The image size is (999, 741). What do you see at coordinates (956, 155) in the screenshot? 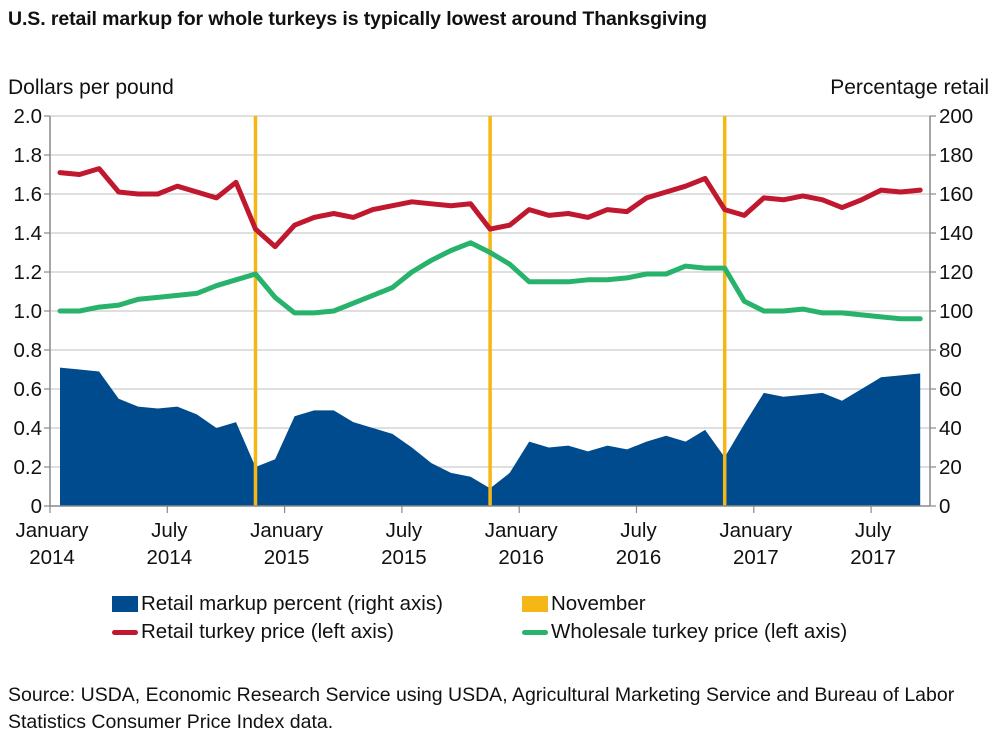
I see `svg-text: 180` at bounding box center [956, 155].